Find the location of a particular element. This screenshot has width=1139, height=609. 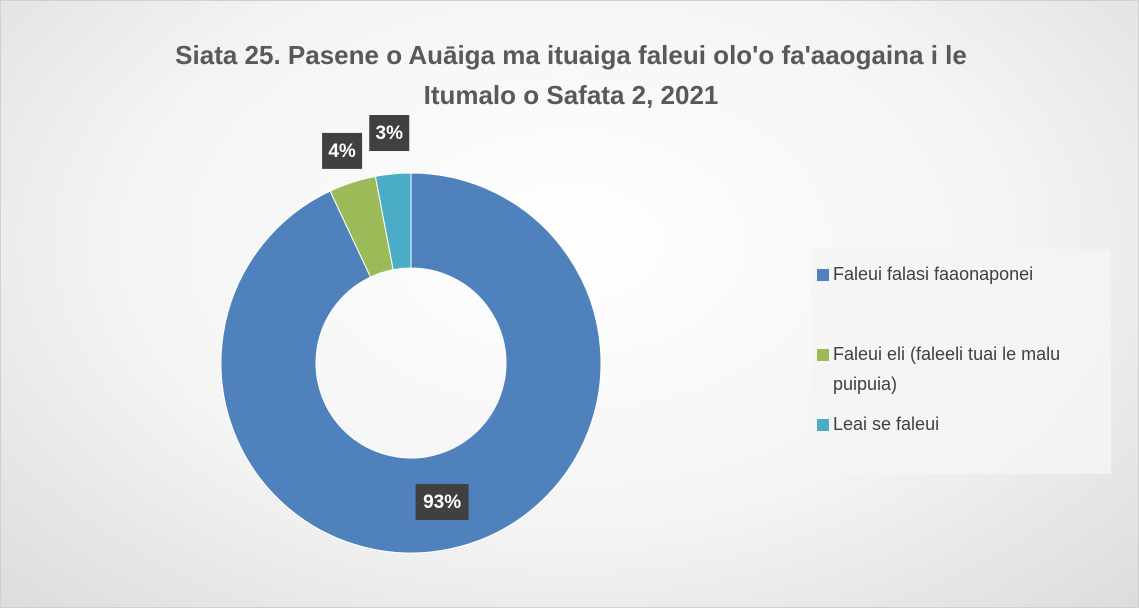

data-label: 3% is located at coordinates (390, 133).